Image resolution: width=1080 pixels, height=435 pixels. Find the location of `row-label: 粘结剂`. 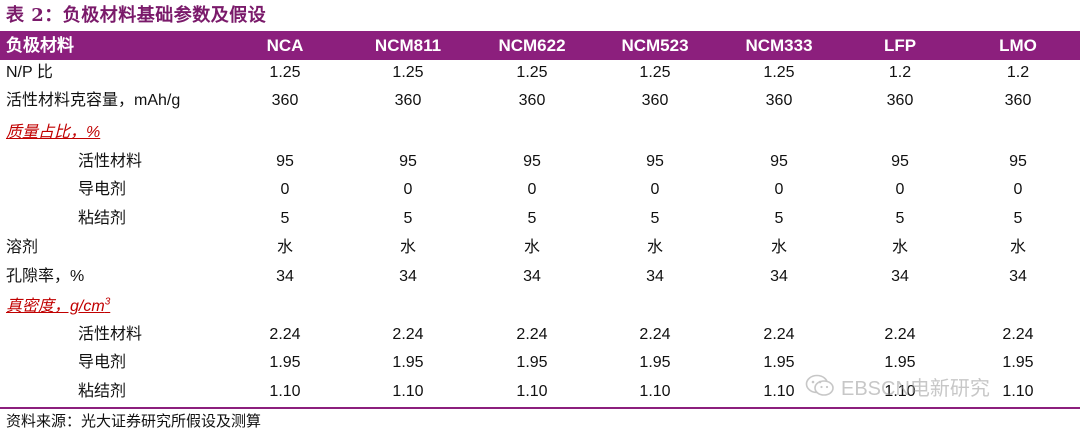

row-label: 粘结剂 is located at coordinates (102, 218).